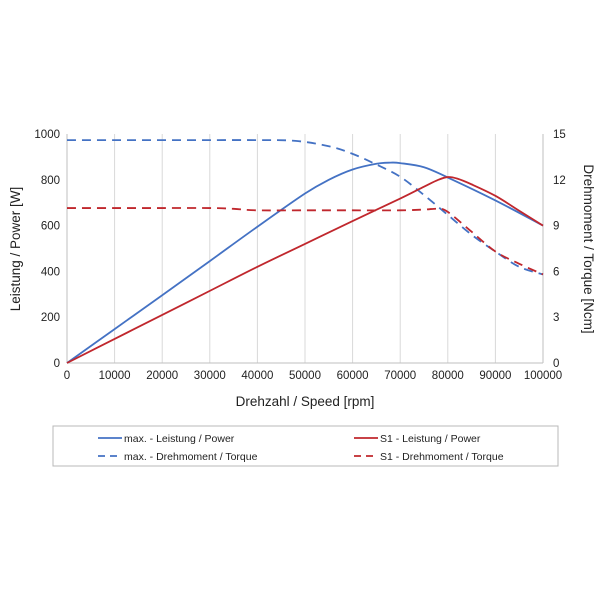 This screenshot has width=600, height=605. I want to click on y-right-tick-label: 6, so click(556, 272).